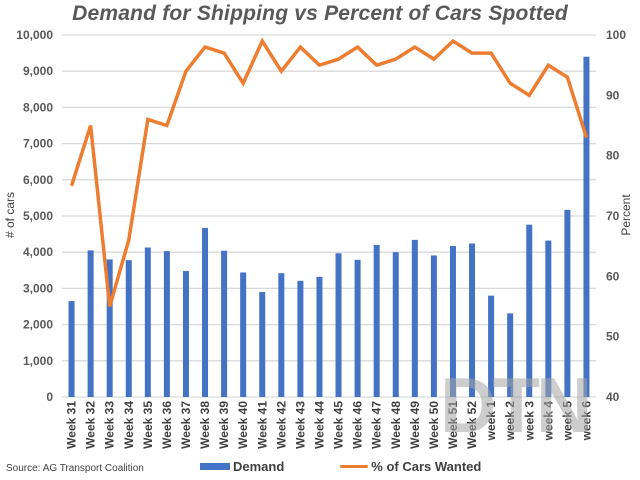 This screenshot has height=480, width=640. I want to click on y-tick-label: 8,000, so click(38, 107).